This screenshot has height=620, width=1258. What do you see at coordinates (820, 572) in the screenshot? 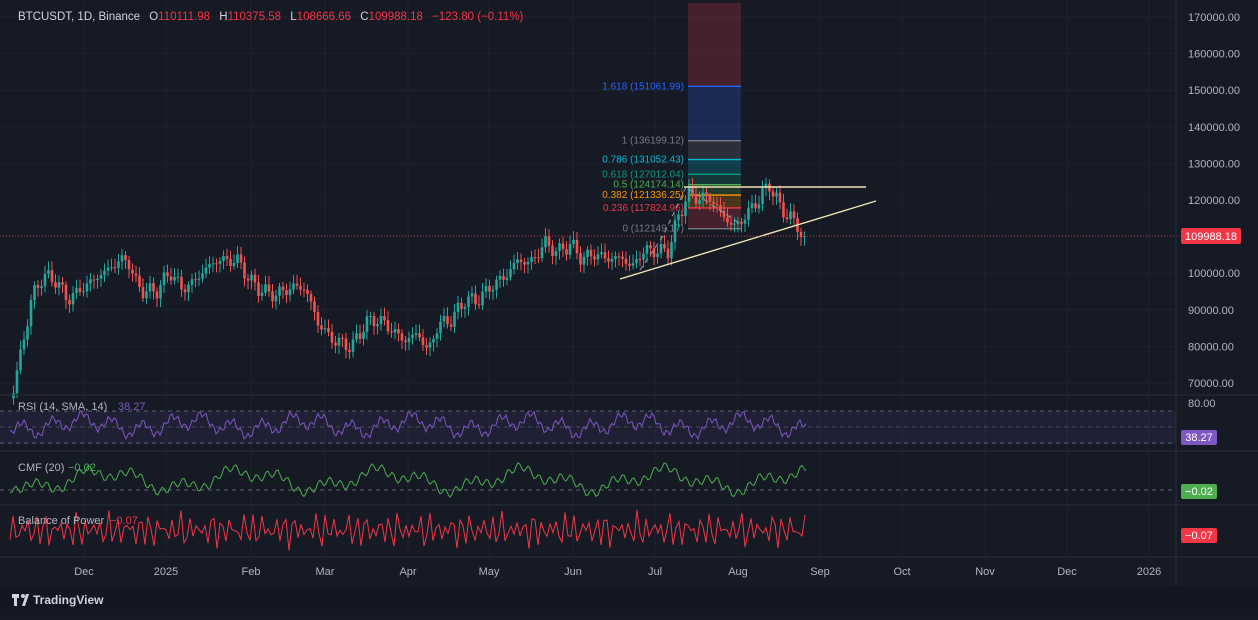
I see `time-axis-label: Sep` at bounding box center [820, 572].